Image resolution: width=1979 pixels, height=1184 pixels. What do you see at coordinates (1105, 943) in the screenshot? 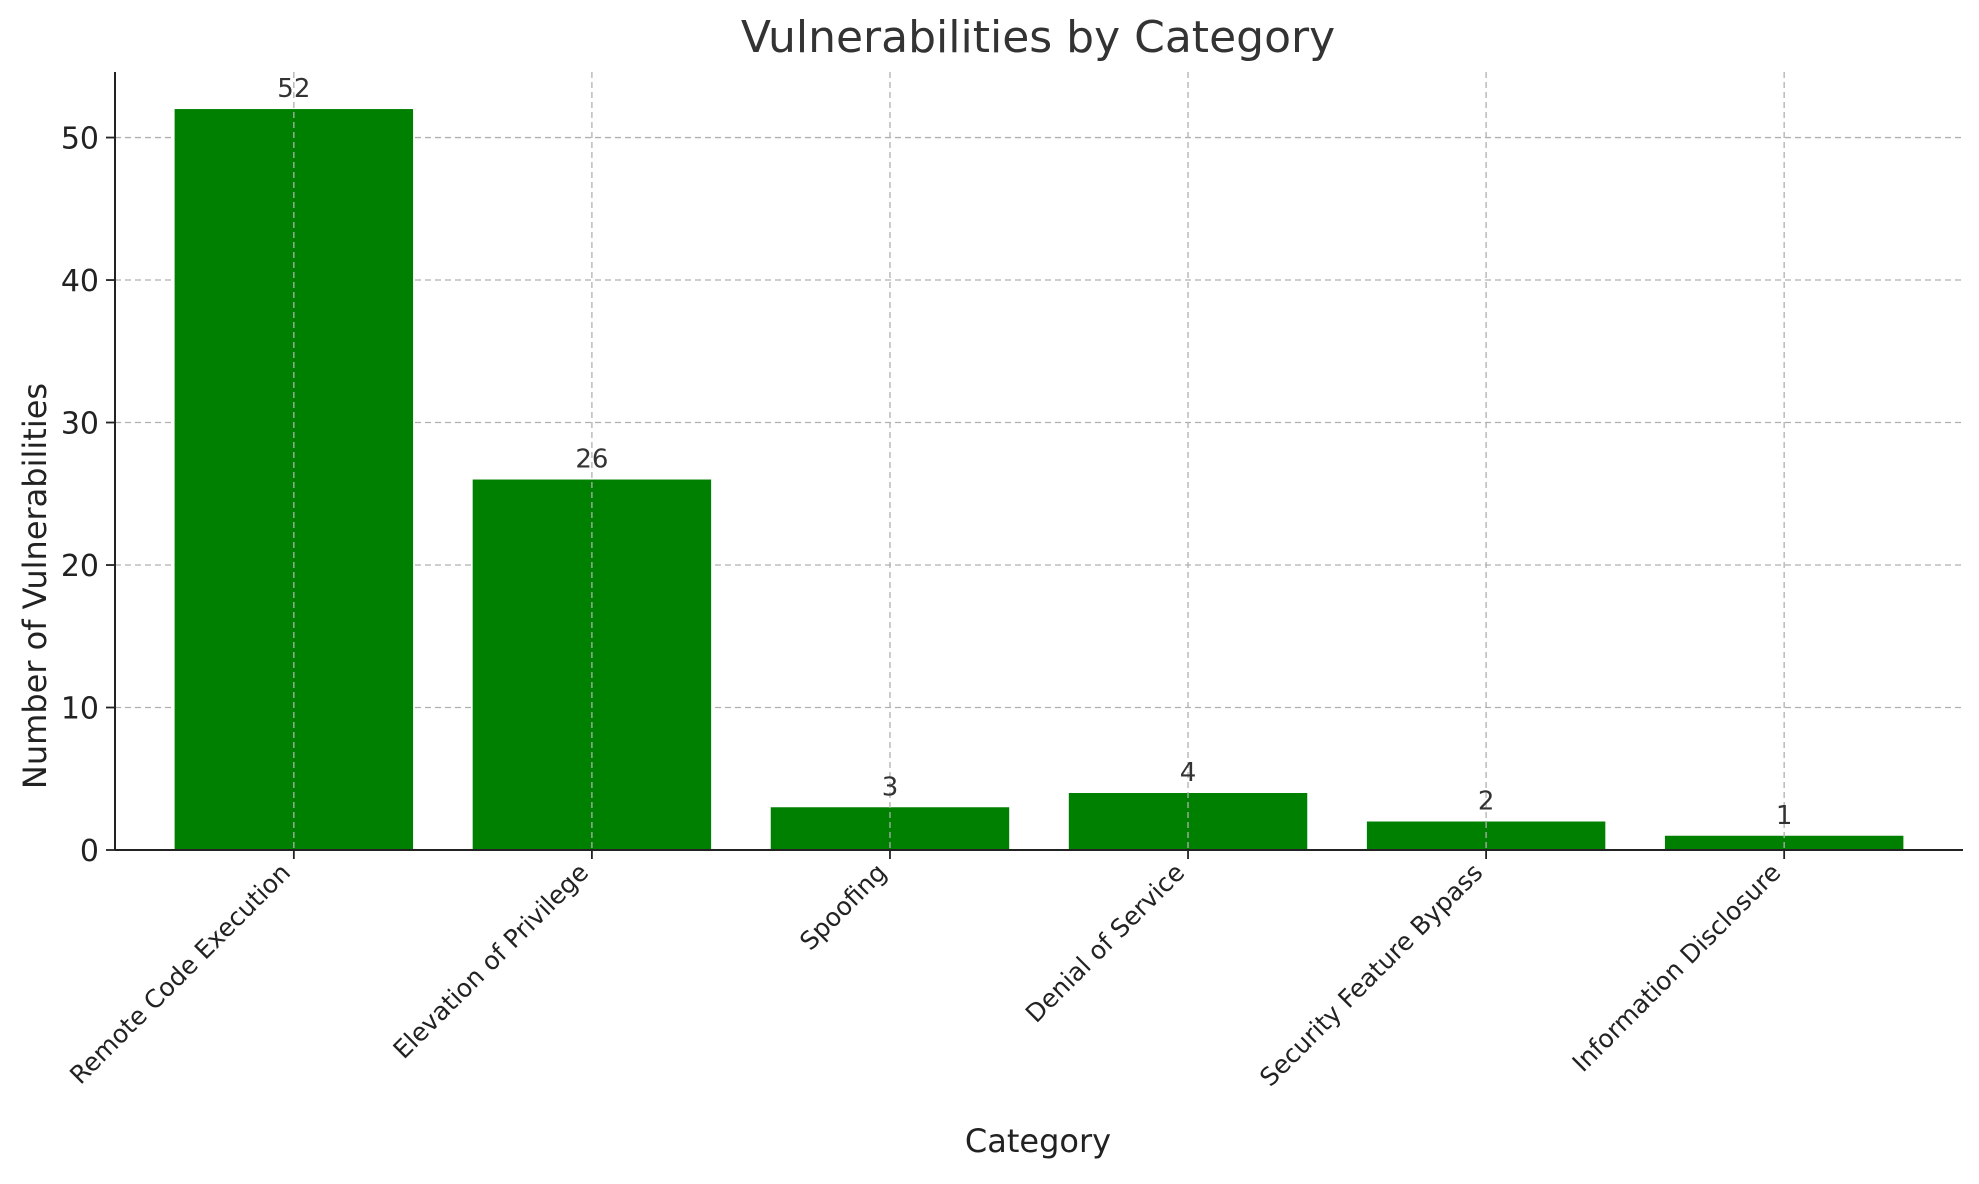
I see `x-tick-label: Denial of Service` at bounding box center [1105, 943].